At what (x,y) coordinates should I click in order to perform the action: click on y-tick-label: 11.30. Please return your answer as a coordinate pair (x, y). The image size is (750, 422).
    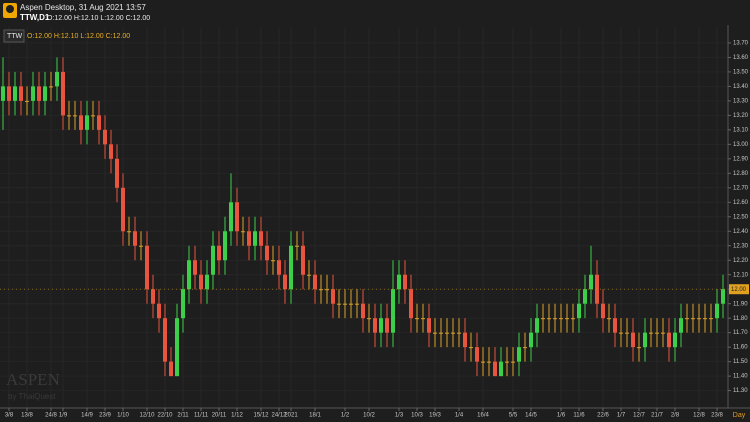
    Looking at the image, I should click on (740, 391).